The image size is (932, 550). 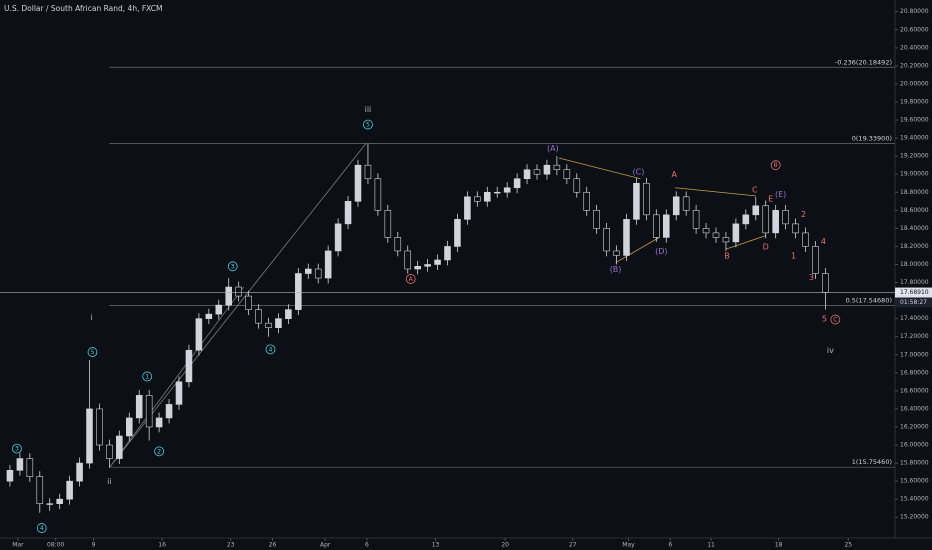 What do you see at coordinates (91, 317) in the screenshot?
I see `wave-label: i` at bounding box center [91, 317].